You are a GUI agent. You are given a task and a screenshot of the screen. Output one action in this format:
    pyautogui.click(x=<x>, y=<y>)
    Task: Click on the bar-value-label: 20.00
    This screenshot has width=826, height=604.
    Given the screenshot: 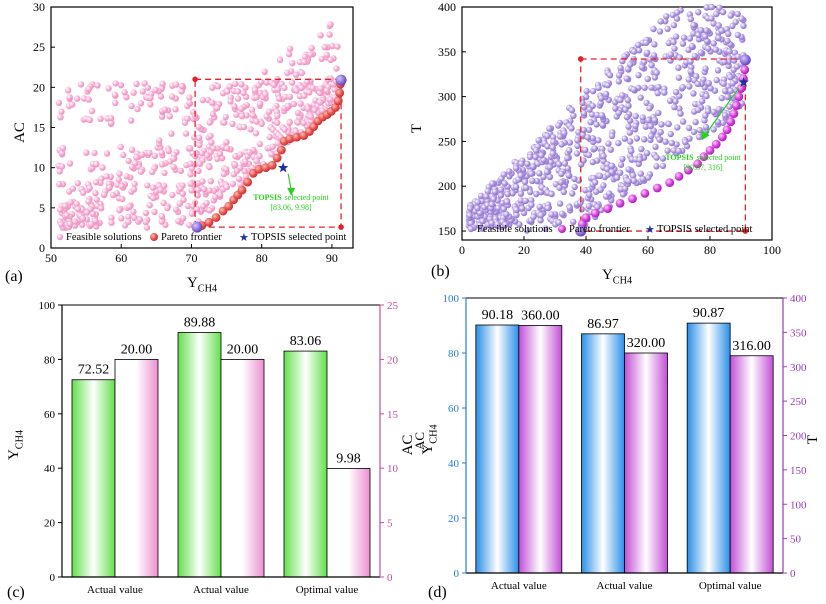 What is the action you would take?
    pyautogui.click(x=243, y=349)
    